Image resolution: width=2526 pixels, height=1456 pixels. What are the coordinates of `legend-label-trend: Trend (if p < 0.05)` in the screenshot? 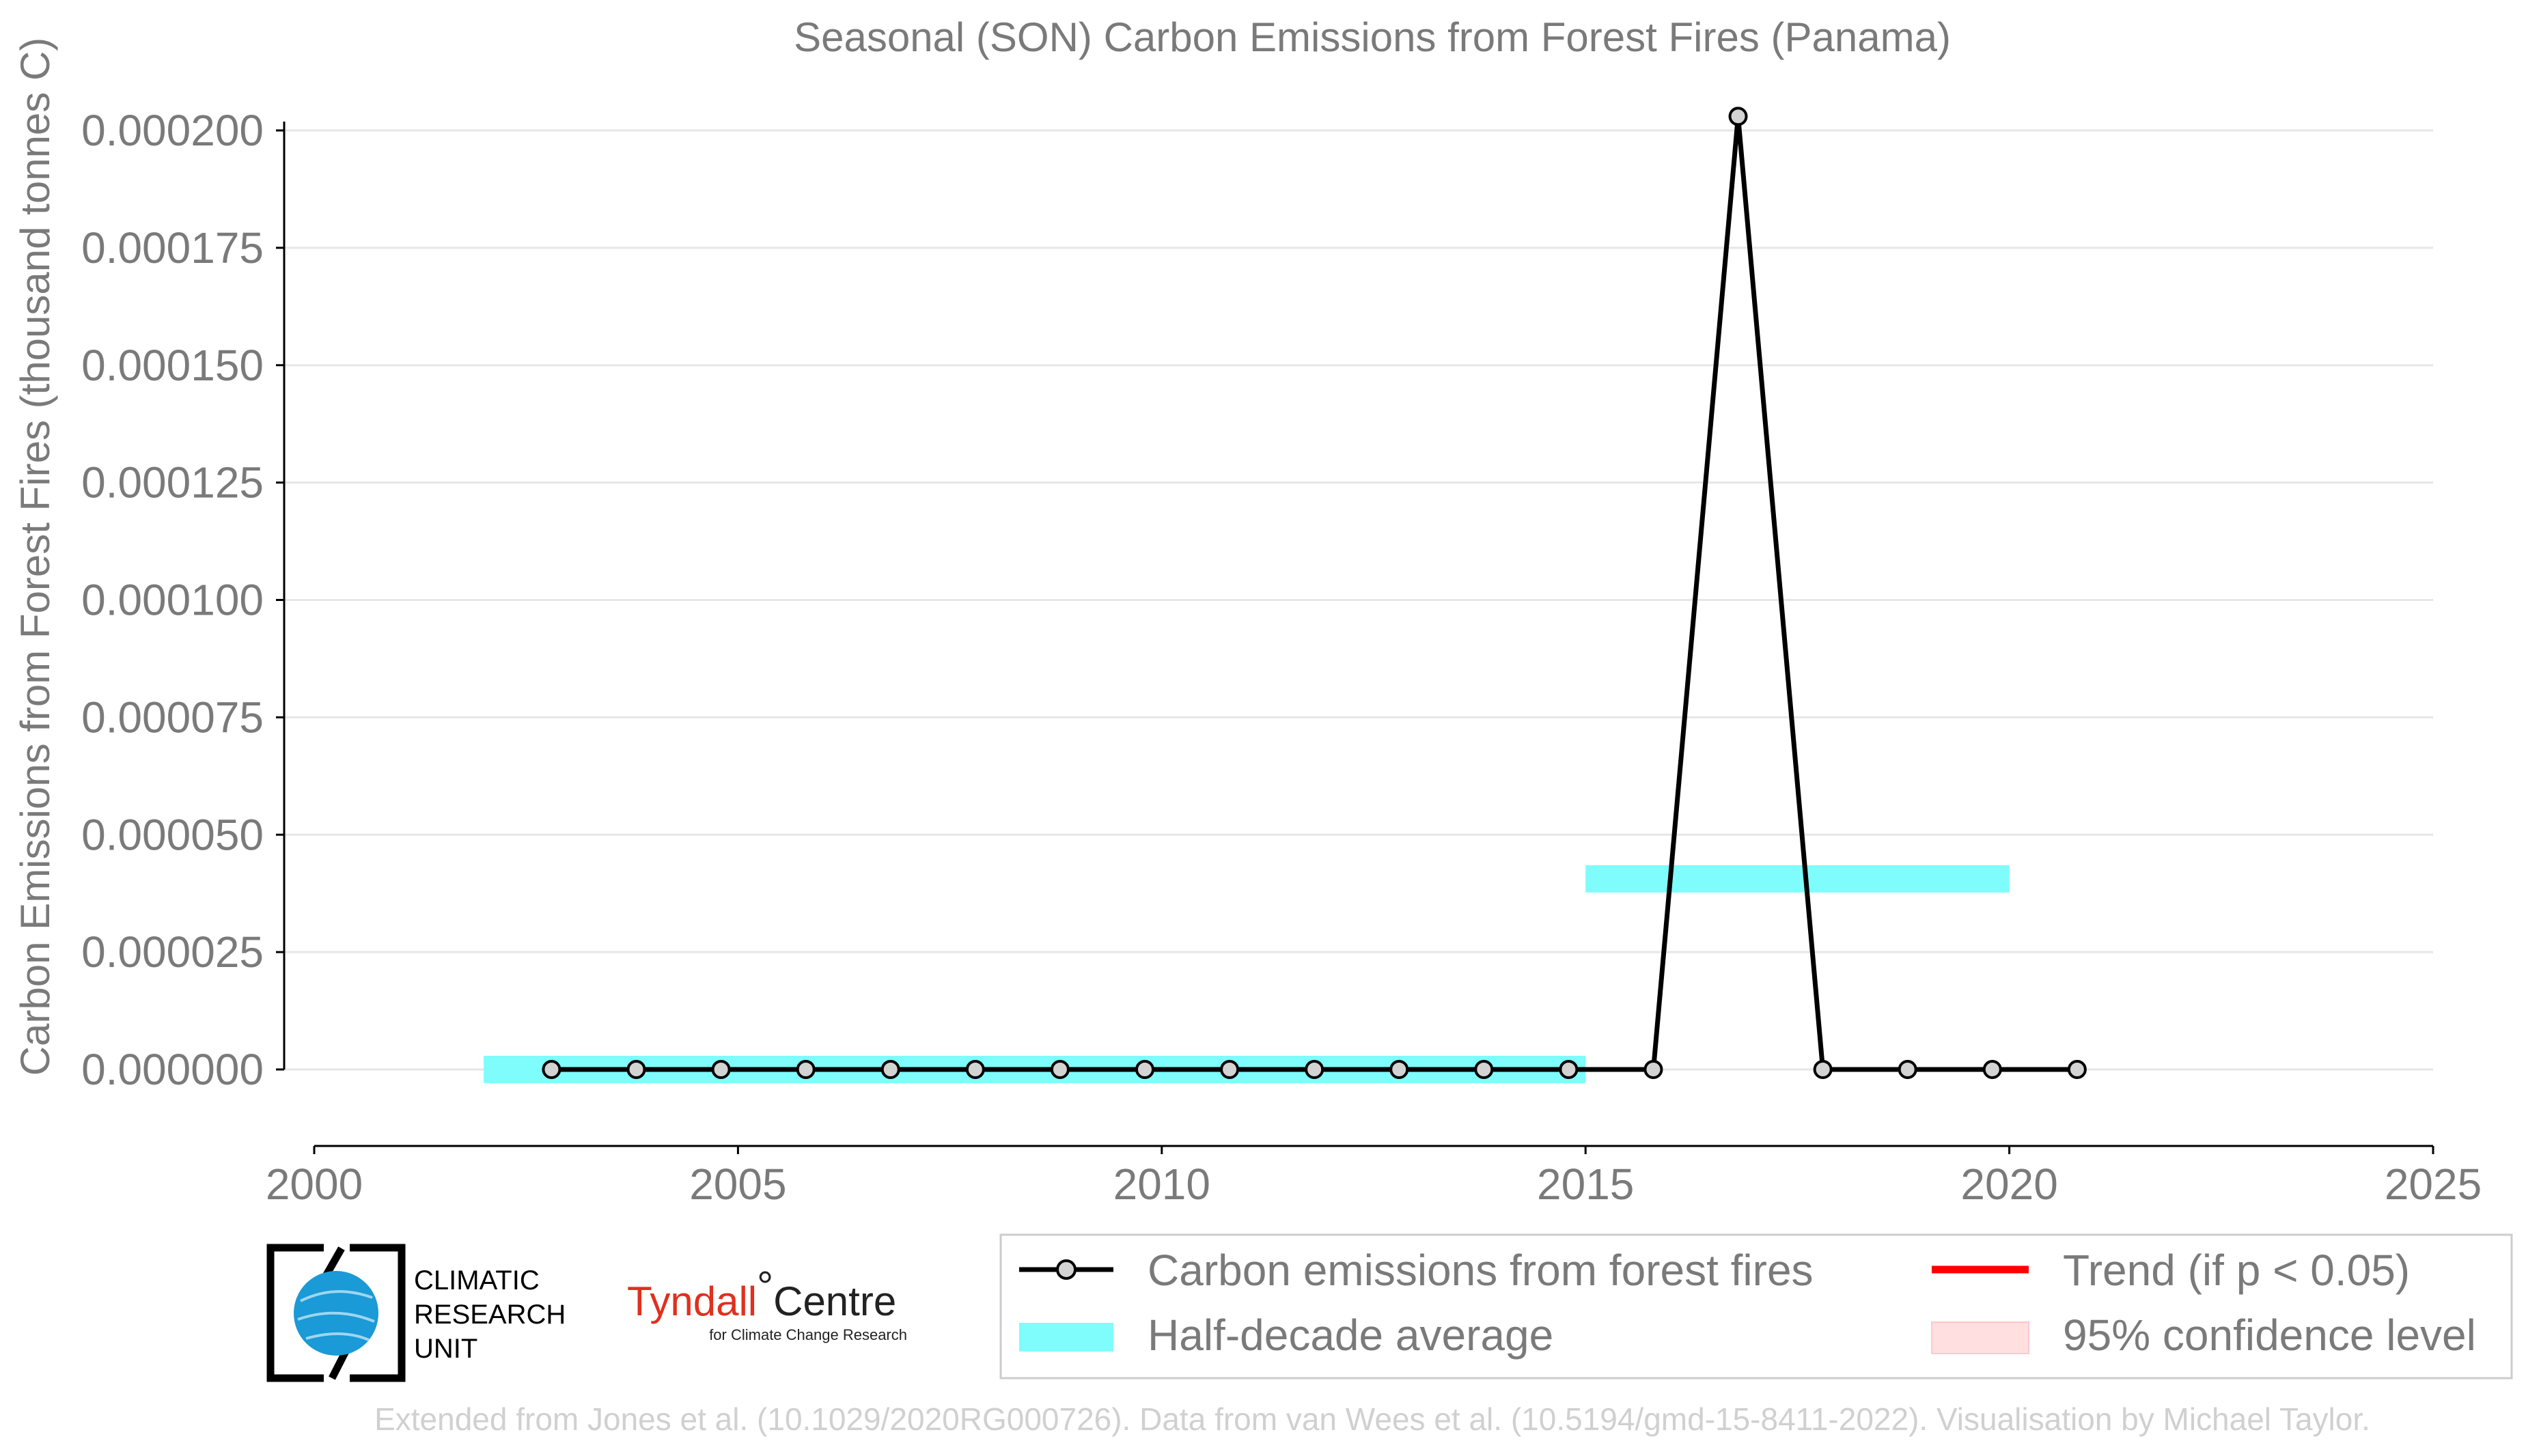 It's located at (2236, 1270).